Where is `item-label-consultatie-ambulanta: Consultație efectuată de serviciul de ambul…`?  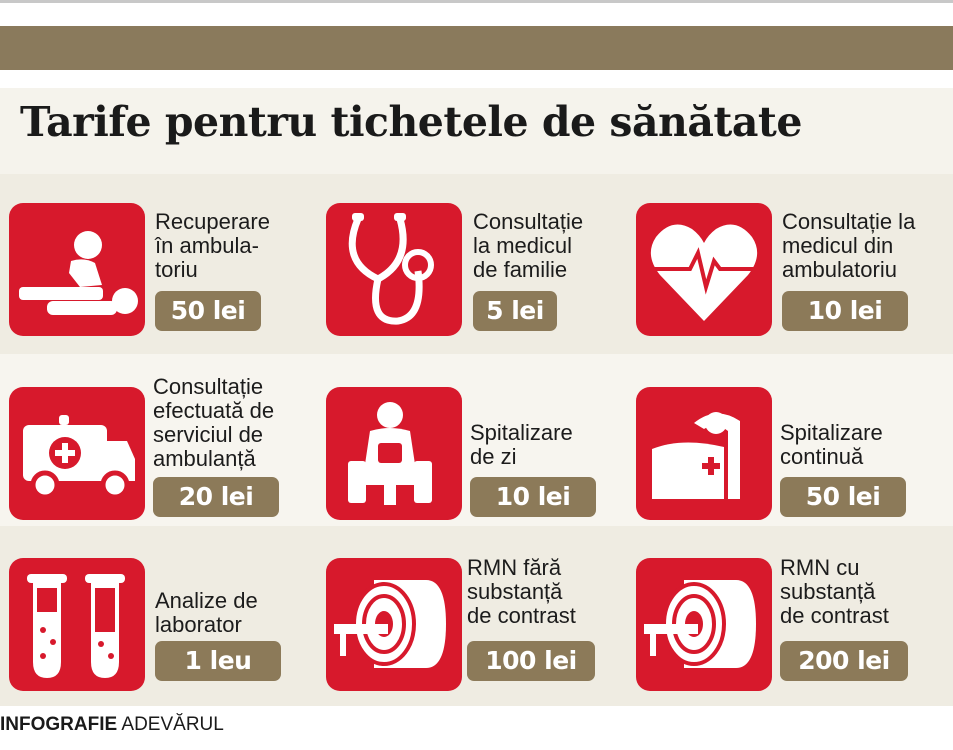 item-label-consultatie-ambulanta: Consultație efectuată de serviciul de ambul… is located at coordinates (214, 422).